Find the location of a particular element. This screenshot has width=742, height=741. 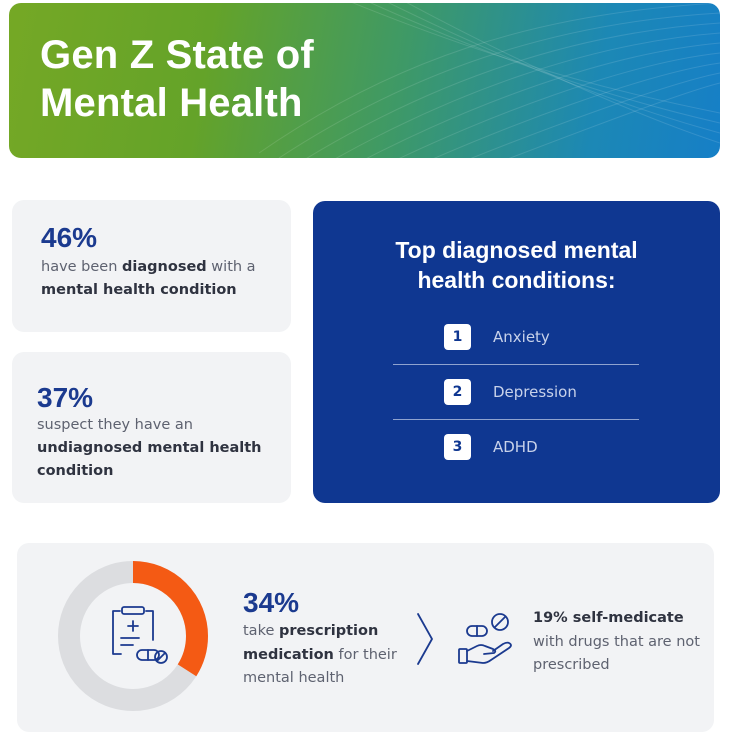

prescription-text-pre: take is located at coordinates (261, 631).